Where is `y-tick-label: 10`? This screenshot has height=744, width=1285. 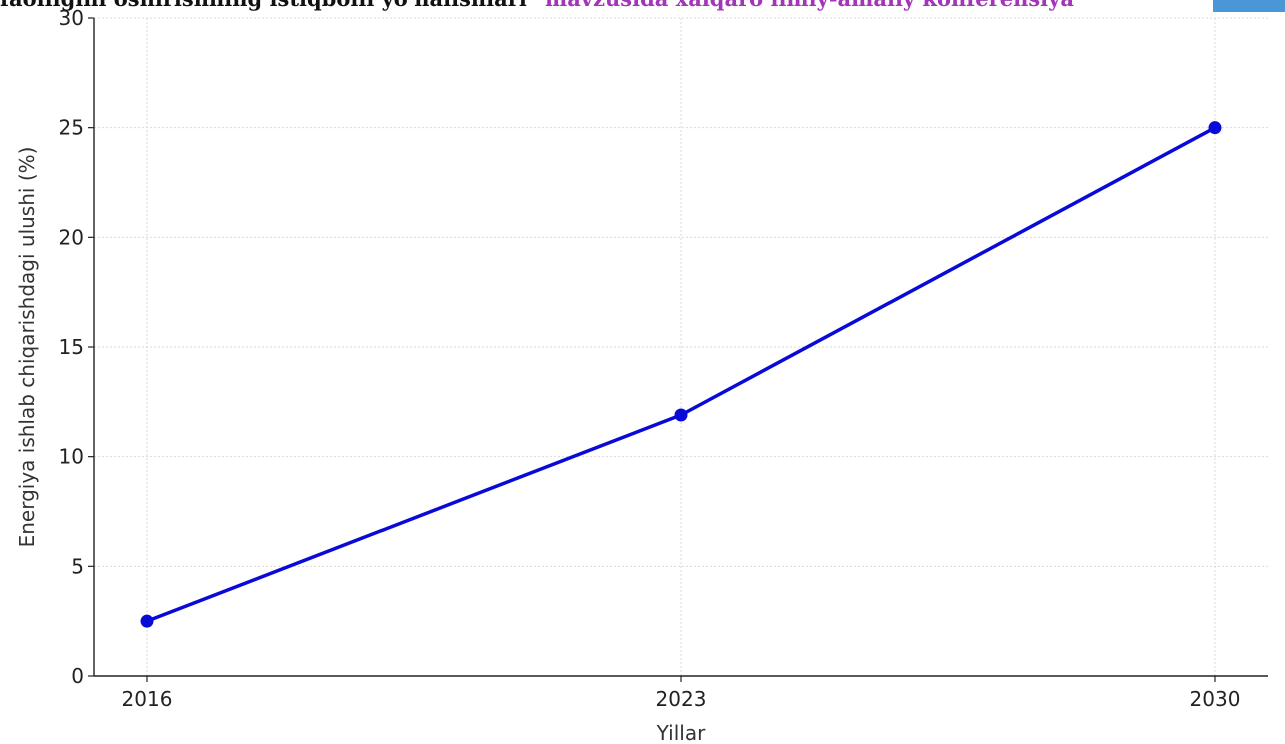 y-tick-label: 10 is located at coordinates (71, 457).